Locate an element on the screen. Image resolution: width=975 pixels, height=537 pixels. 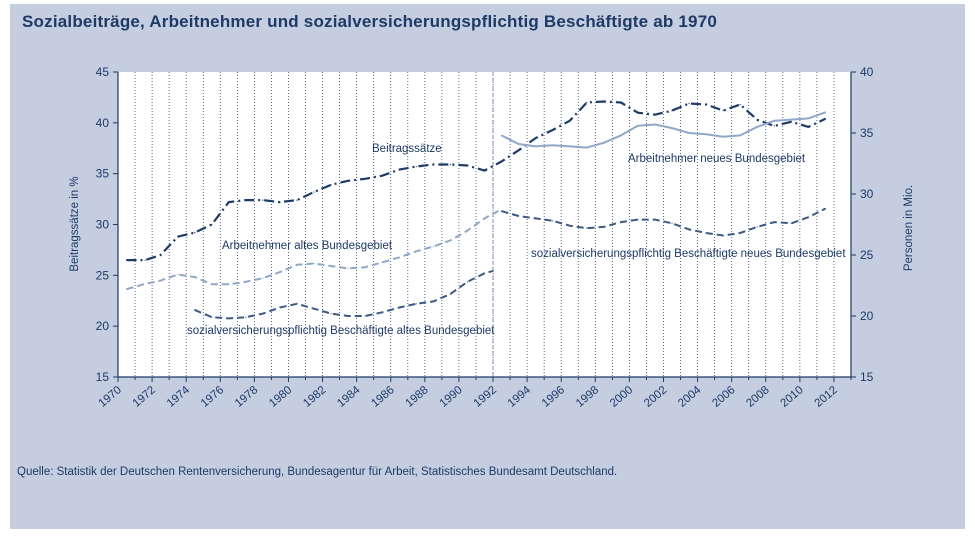
x-tick-label-2012: 2012 is located at coordinates (826, 397).